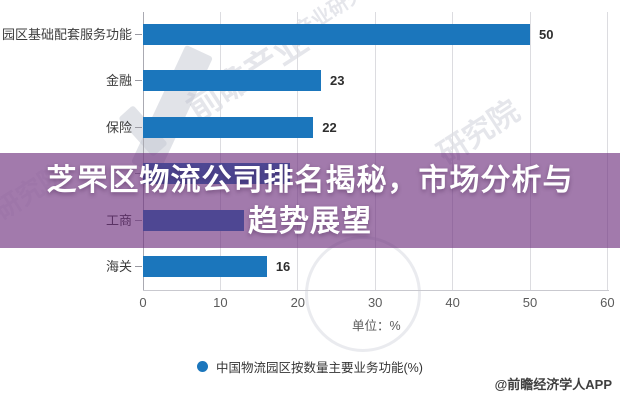  What do you see at coordinates (319, 368) in the screenshot?
I see `legend-label: 中国物流园区按数量主要业务功能(%)` at bounding box center [319, 368].